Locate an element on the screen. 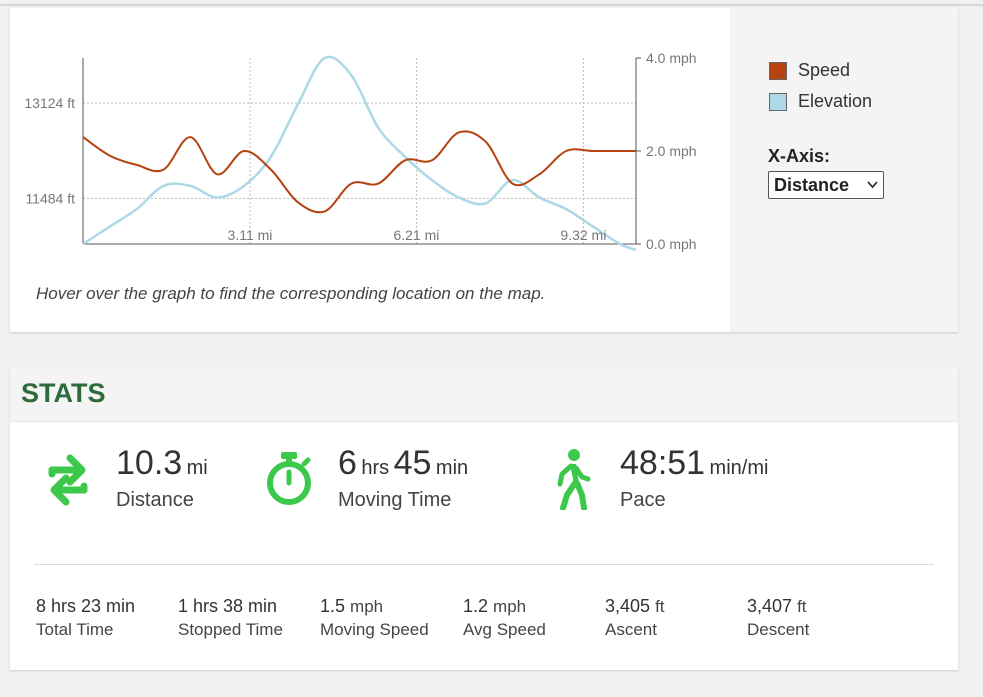  ascent-value-row: 3,405 ft is located at coordinates (635, 606).